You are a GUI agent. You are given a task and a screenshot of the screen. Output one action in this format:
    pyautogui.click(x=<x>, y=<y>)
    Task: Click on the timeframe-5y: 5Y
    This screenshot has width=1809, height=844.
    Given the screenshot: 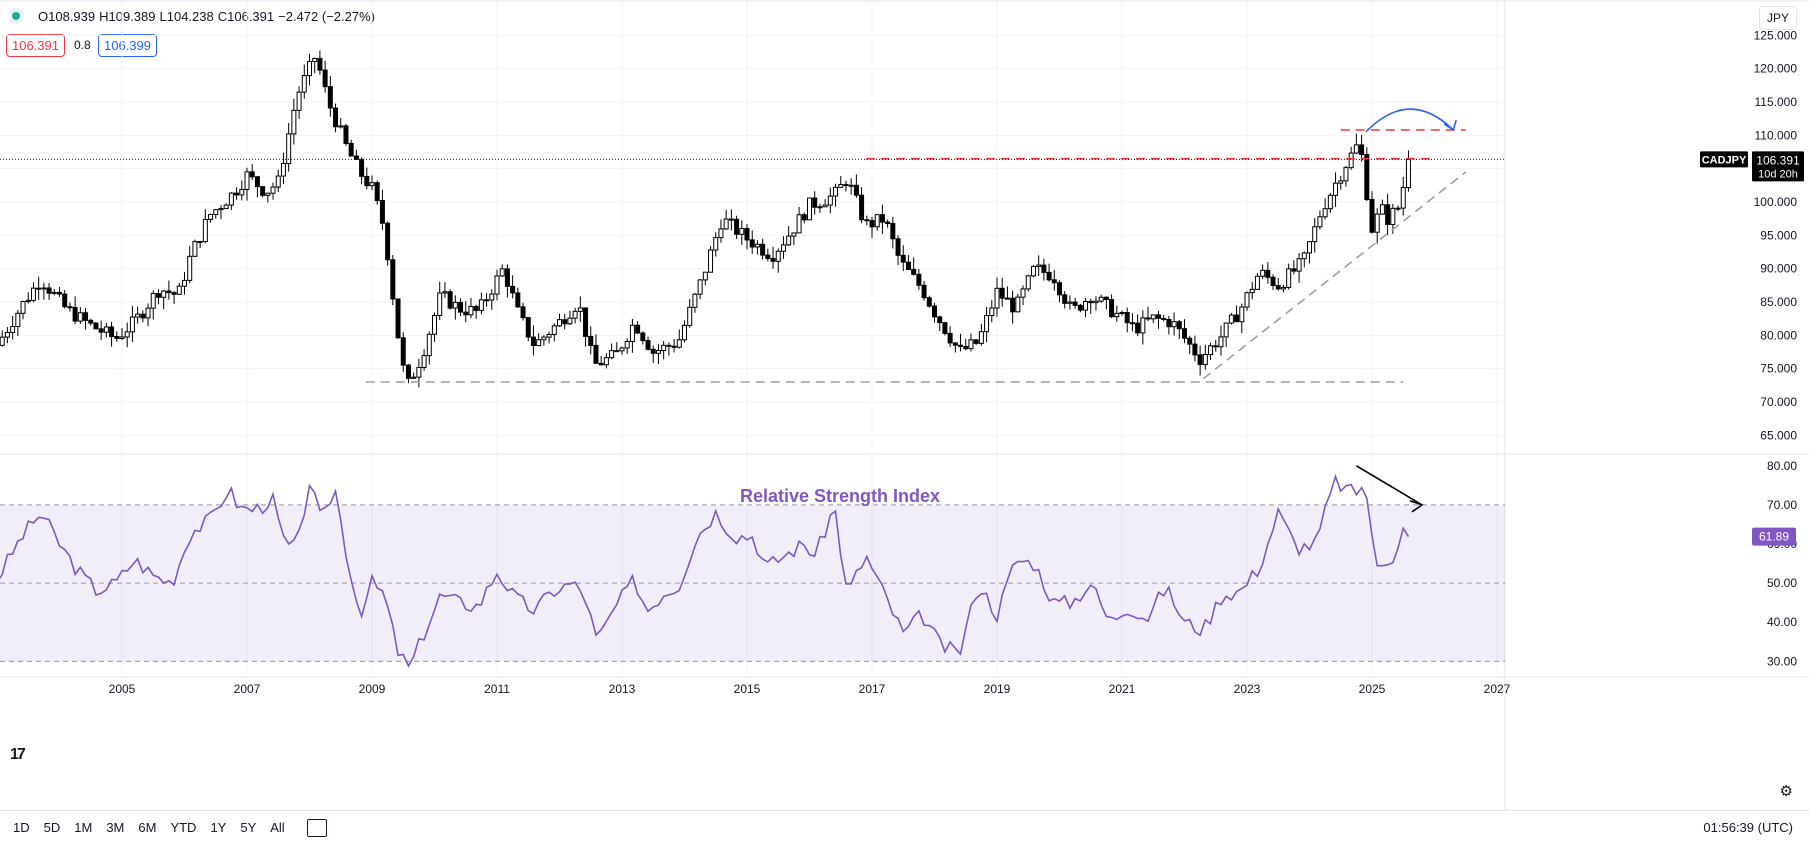 What is the action you would take?
    pyautogui.click(x=248, y=827)
    